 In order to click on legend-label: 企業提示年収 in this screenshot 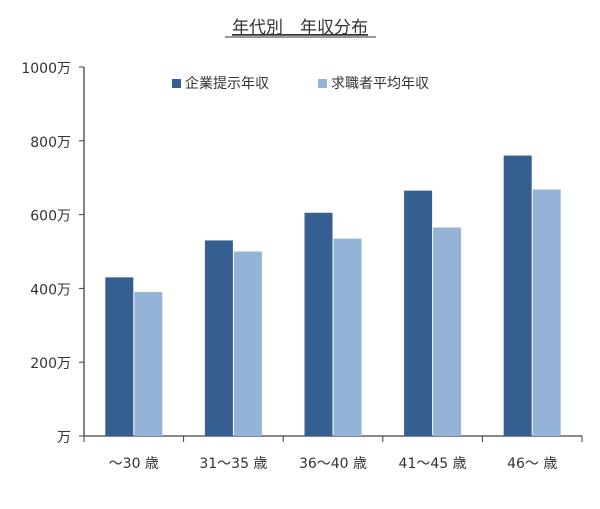, I will do `click(227, 83)`.